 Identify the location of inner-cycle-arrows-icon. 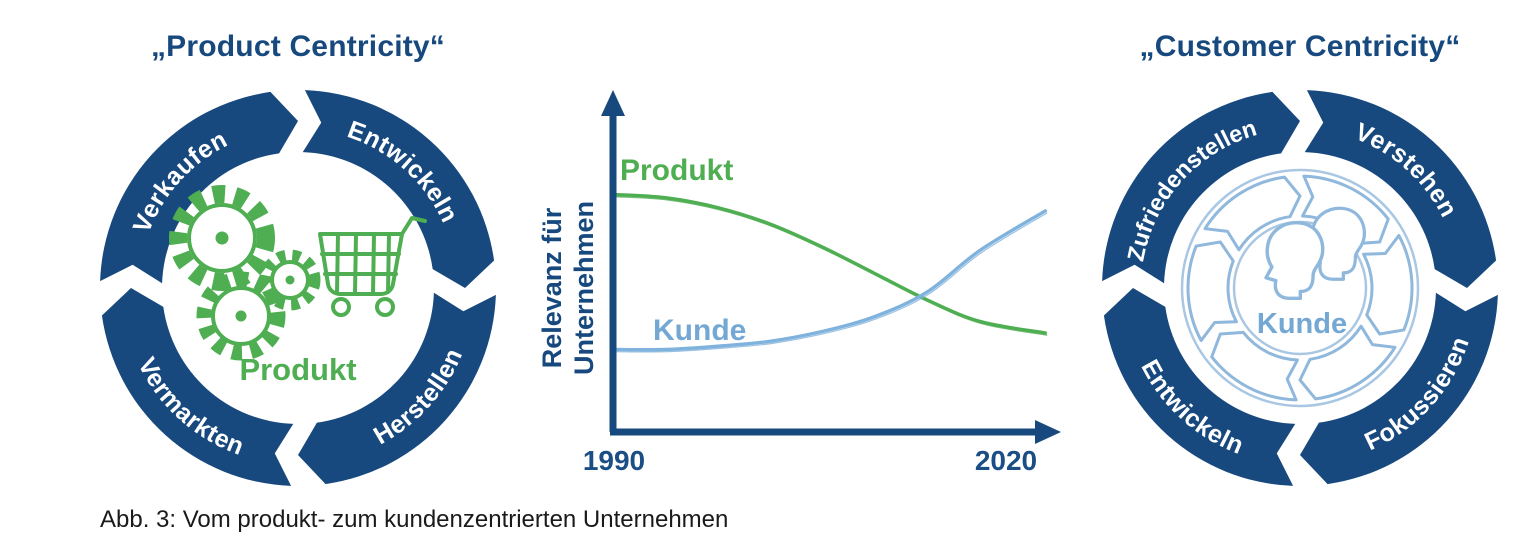
(1300, 288).